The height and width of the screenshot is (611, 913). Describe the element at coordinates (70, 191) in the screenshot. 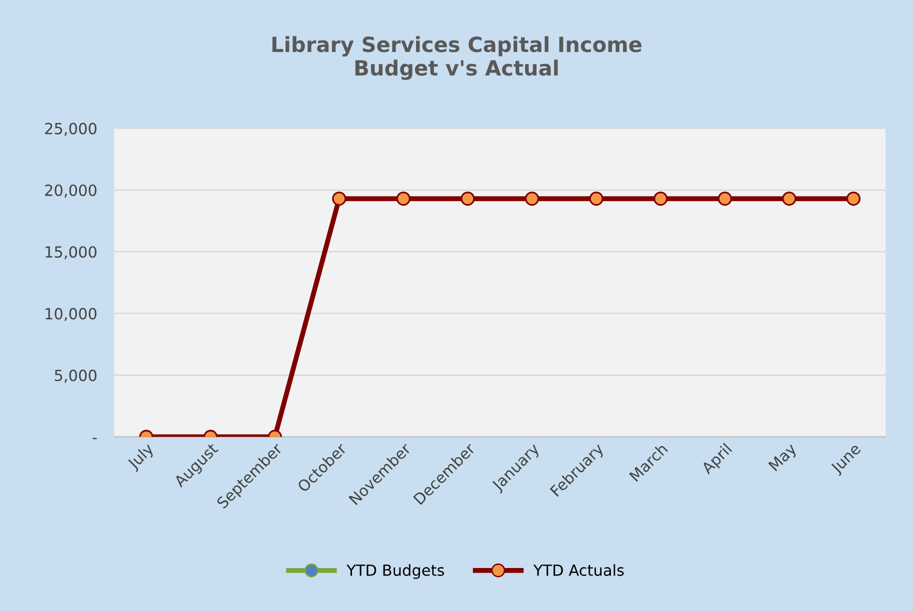

I see `y-tick-label: 20,000` at that location.